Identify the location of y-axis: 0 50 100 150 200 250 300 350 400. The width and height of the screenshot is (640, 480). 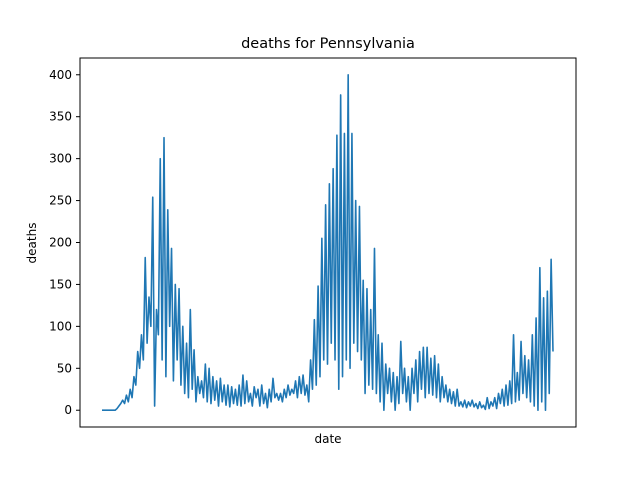
(64, 242).